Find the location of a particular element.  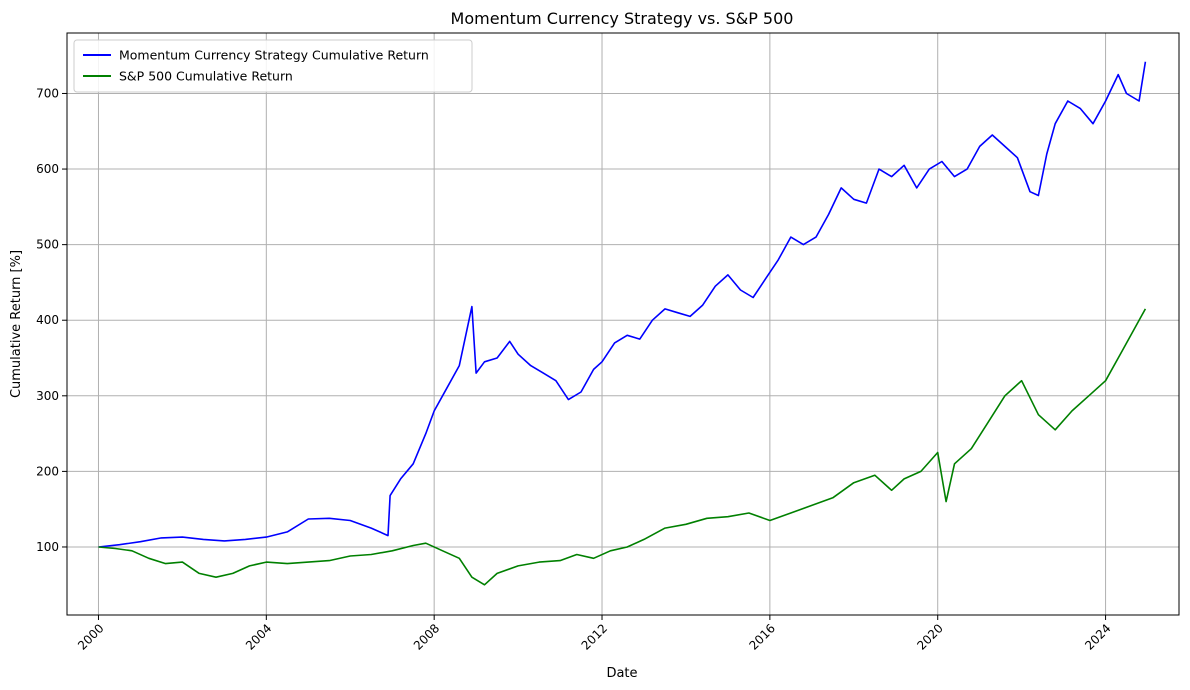

x-tick-label: 2000 is located at coordinates (90, 636).